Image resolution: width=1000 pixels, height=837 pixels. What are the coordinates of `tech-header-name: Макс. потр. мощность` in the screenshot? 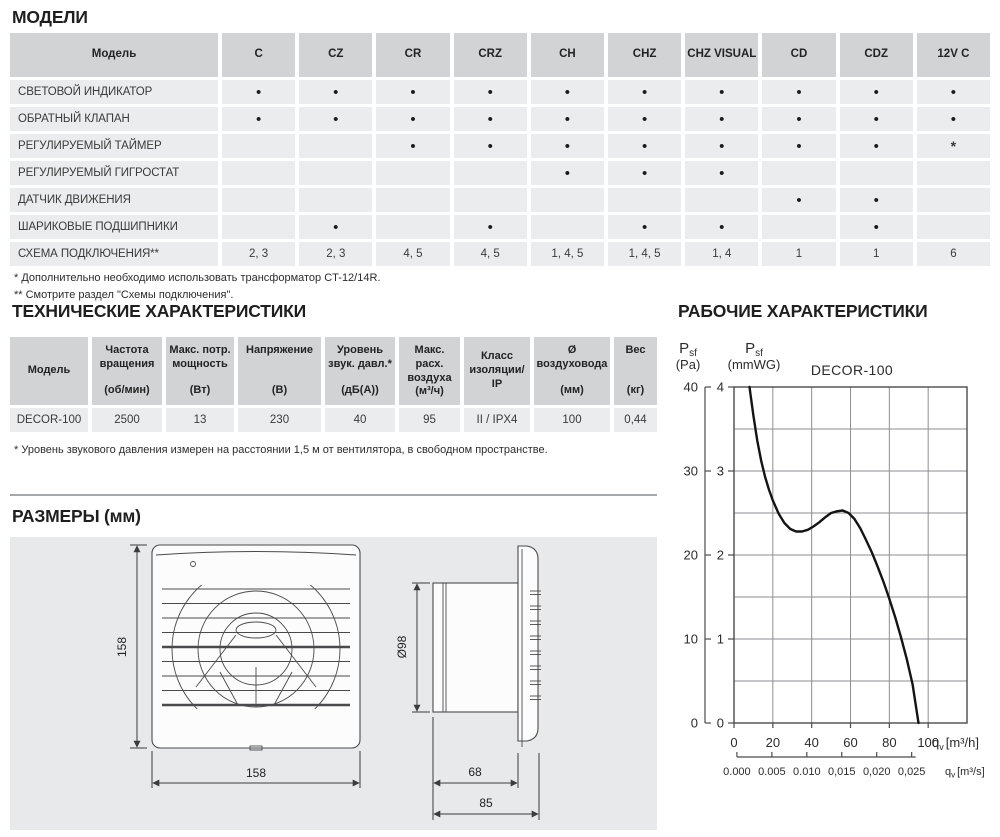 It's located at (200, 357).